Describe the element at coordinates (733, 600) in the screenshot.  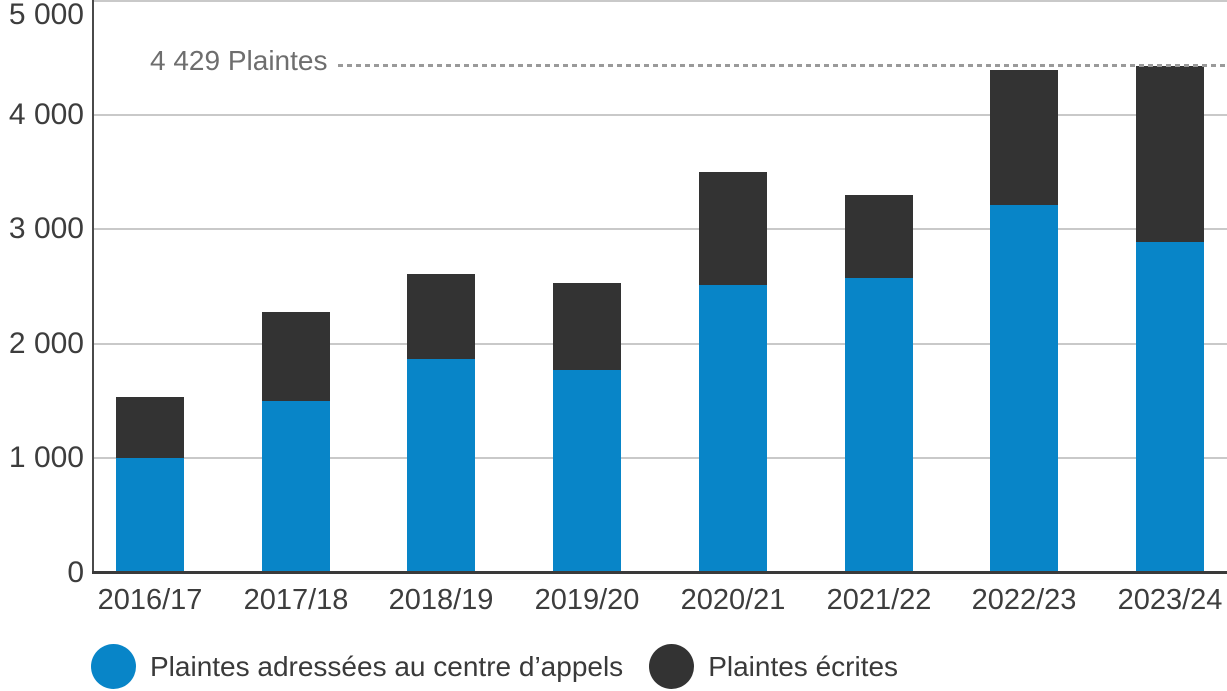
I see `x-tick-label-2020/21: 2020/21` at that location.